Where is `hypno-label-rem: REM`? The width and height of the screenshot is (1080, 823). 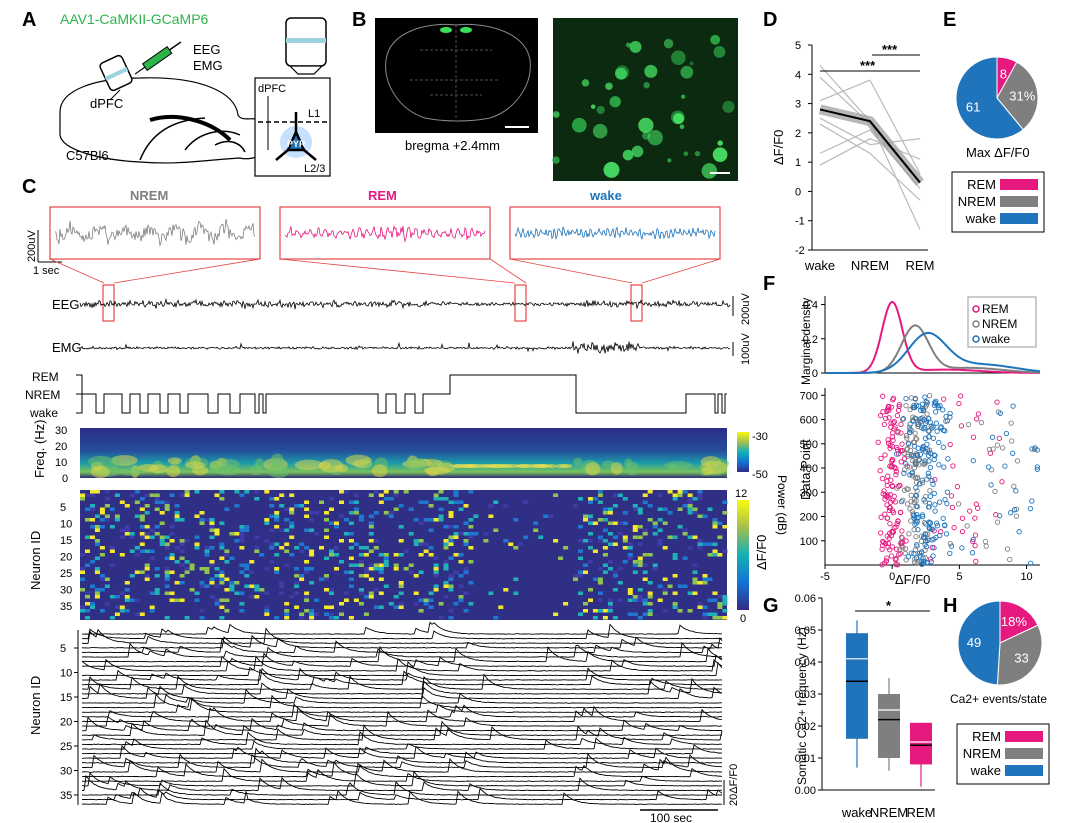 hypno-label-rem: REM is located at coordinates (45, 377).